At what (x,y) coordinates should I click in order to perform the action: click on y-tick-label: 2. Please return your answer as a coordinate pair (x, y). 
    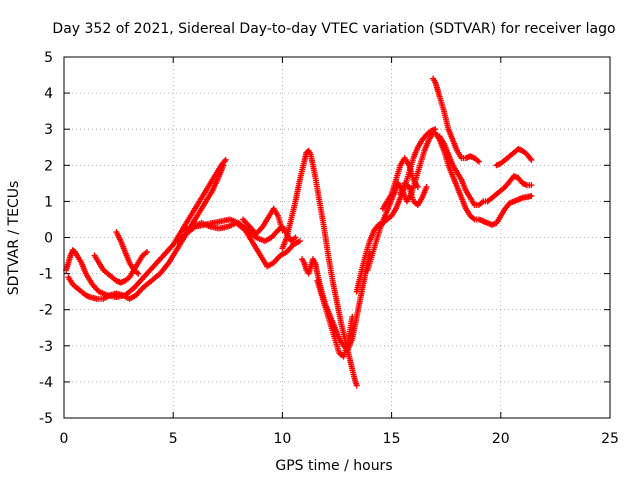
    Looking at the image, I should click on (48, 166).